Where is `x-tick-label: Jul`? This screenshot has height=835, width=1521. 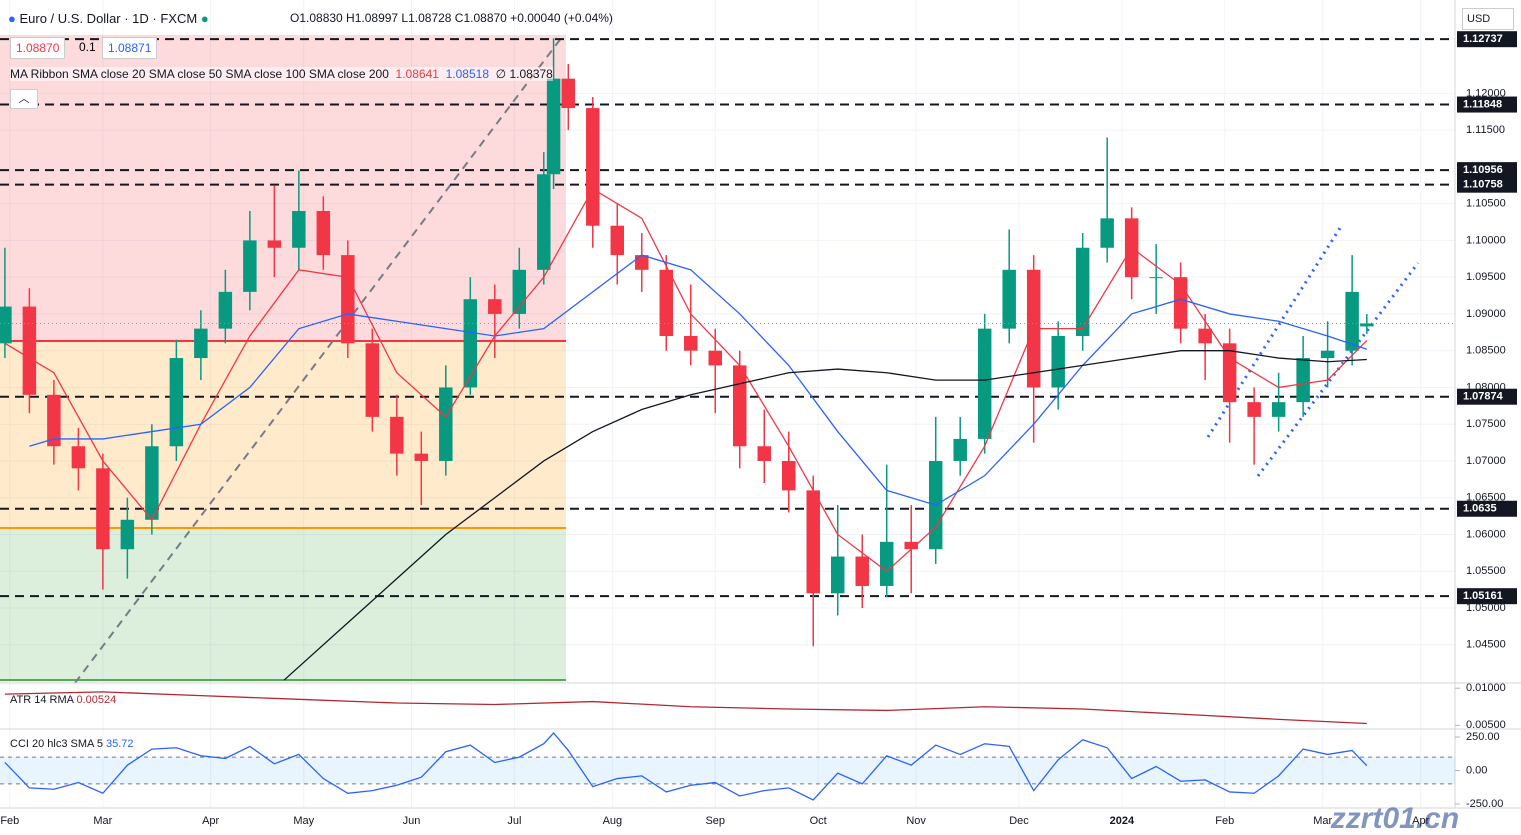 x-tick-label: Jul is located at coordinates (514, 821).